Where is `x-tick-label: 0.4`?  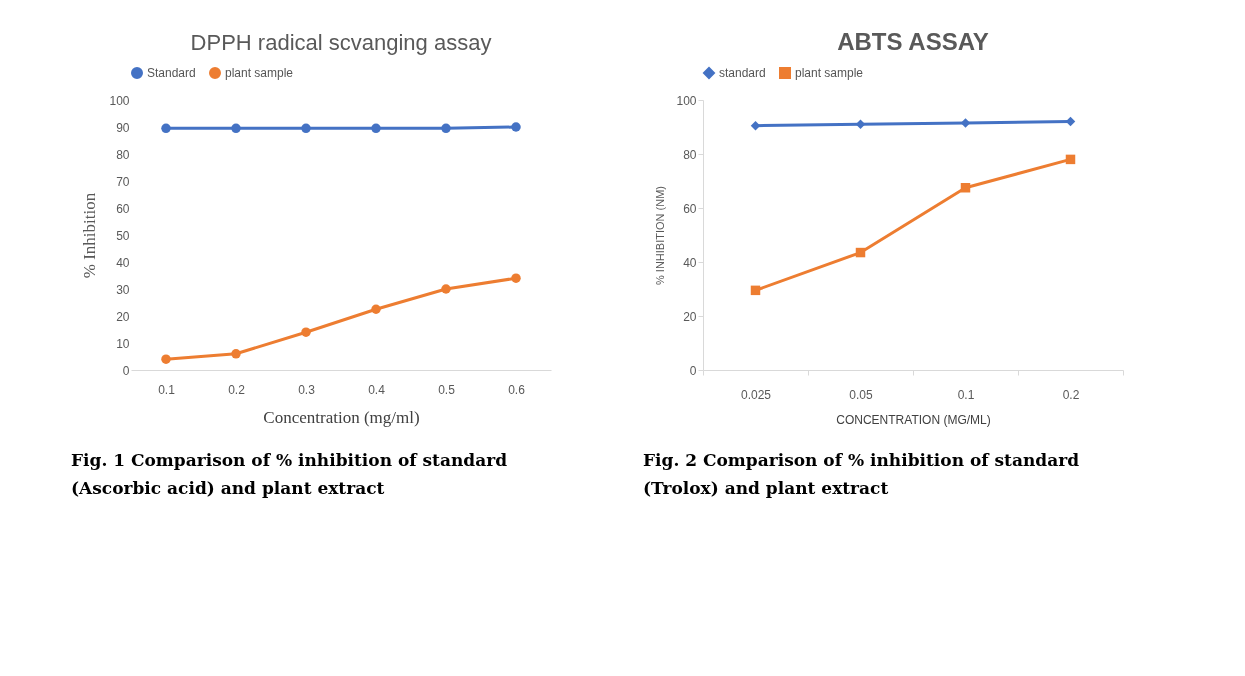
x-tick-label: 0.4 is located at coordinates (377, 389).